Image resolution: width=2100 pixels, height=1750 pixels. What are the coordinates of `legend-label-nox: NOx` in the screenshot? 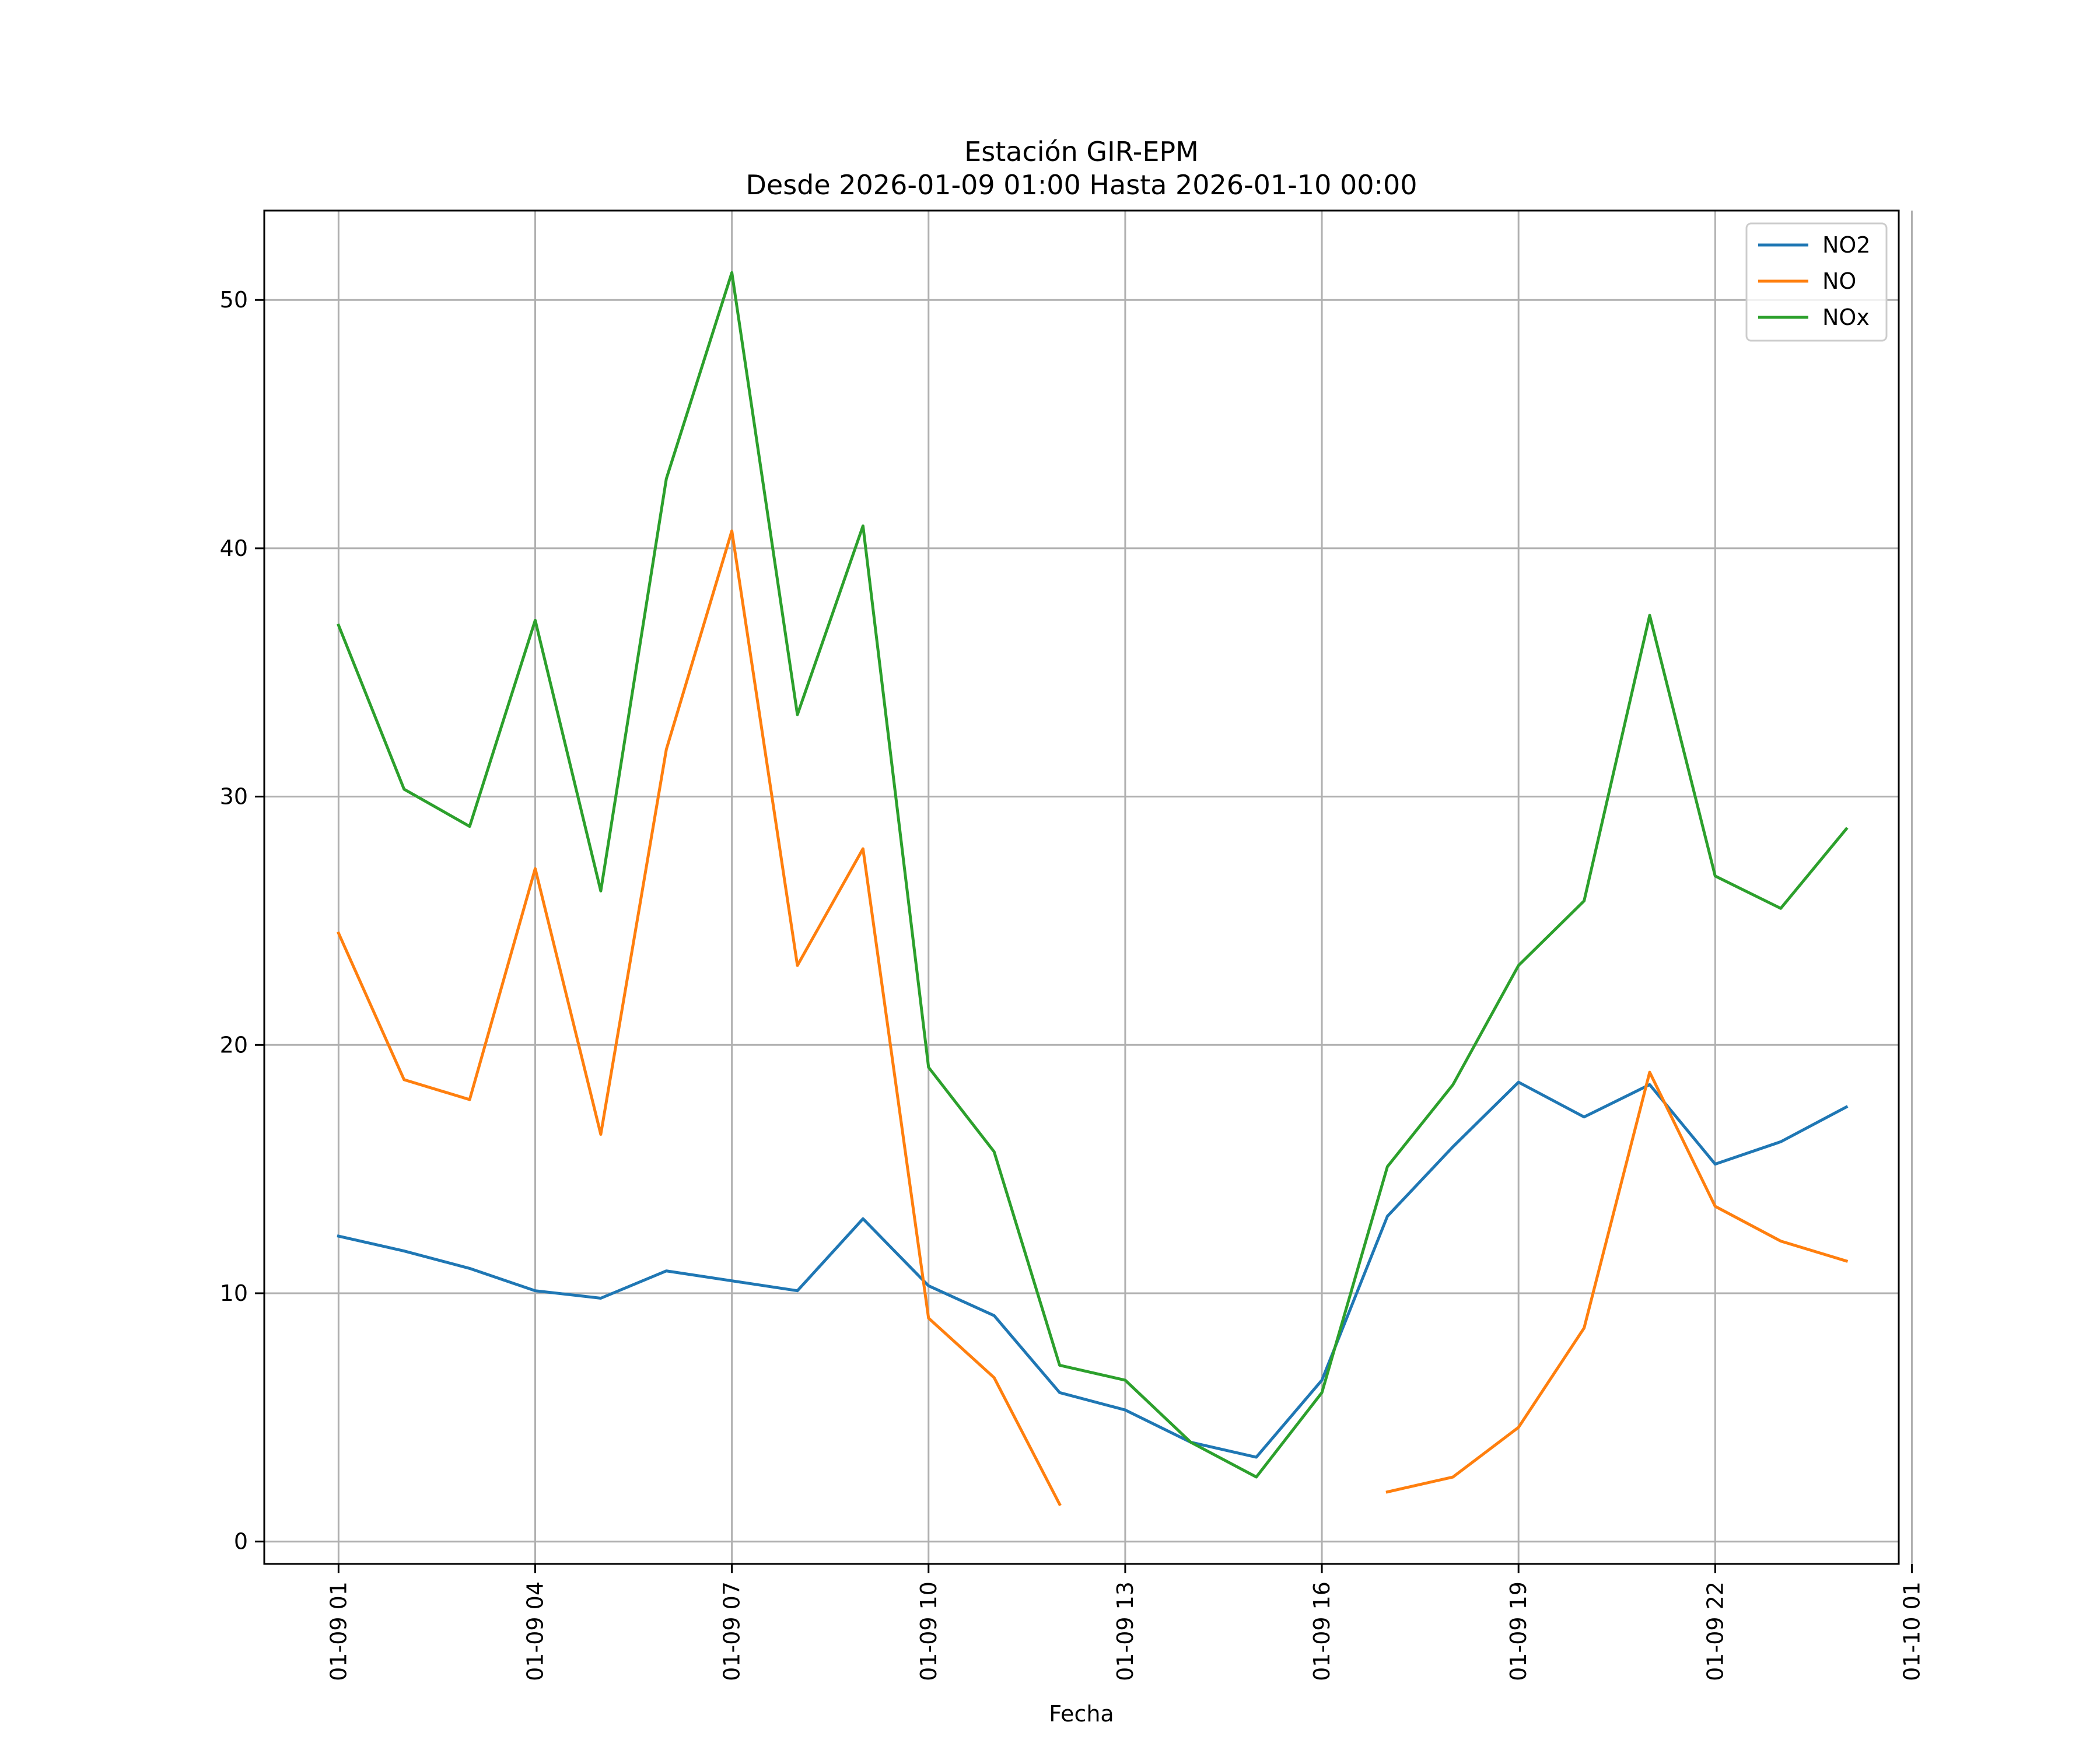 It's located at (1846, 317).